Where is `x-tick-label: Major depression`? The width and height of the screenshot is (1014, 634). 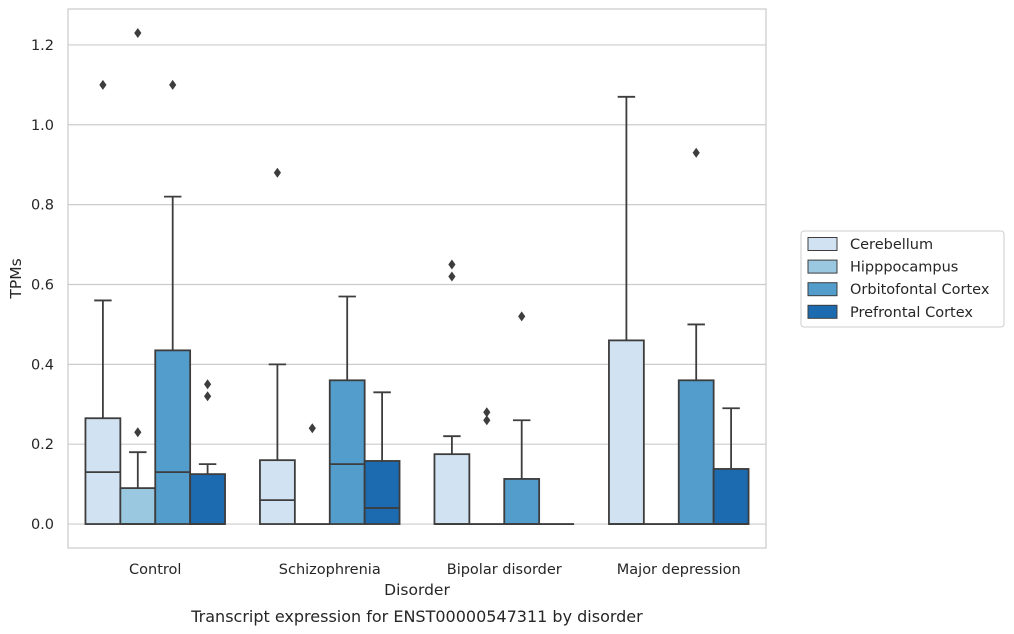
x-tick-label: Major depression is located at coordinates (679, 570).